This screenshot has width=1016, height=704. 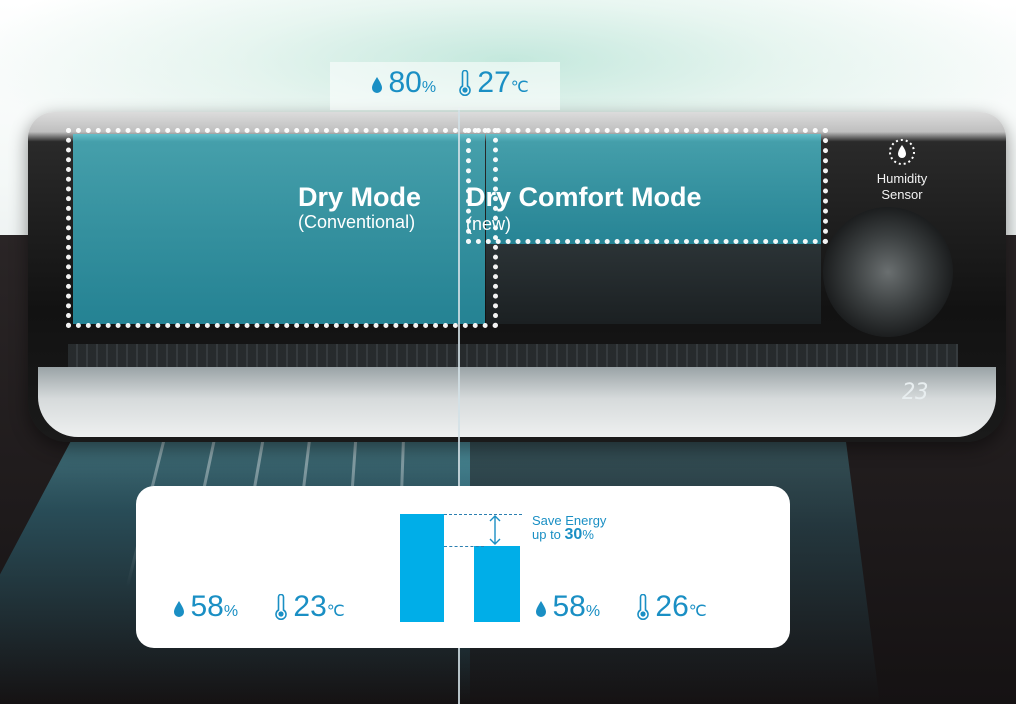 What do you see at coordinates (483, 514) in the screenshot?
I see `reference-line-top` at bounding box center [483, 514].